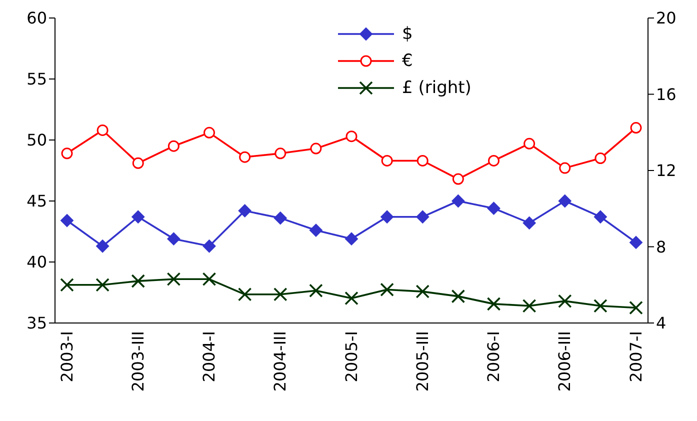  Describe the element at coordinates (636, 356) in the screenshot. I see `x-tick-label: 2007-I` at that location.